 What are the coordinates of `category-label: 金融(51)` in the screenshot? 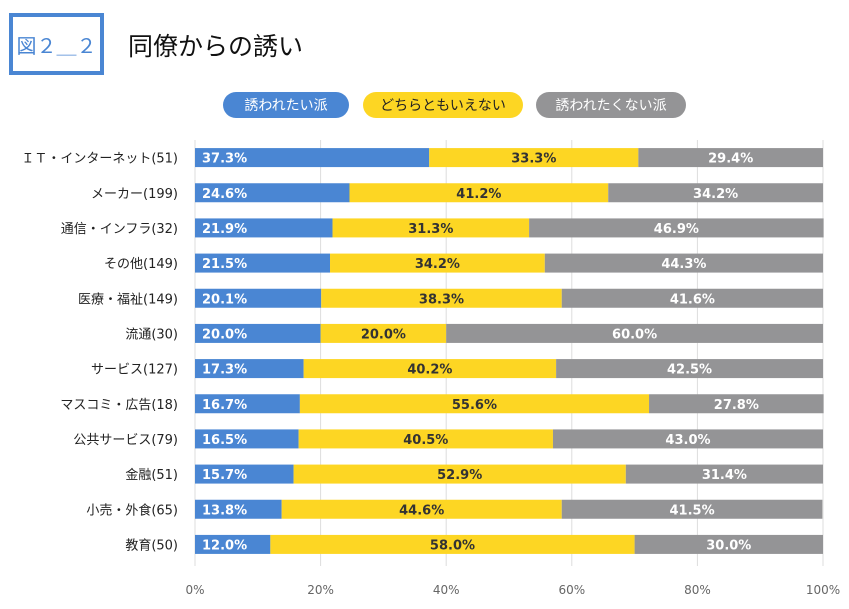 It's located at (151, 475).